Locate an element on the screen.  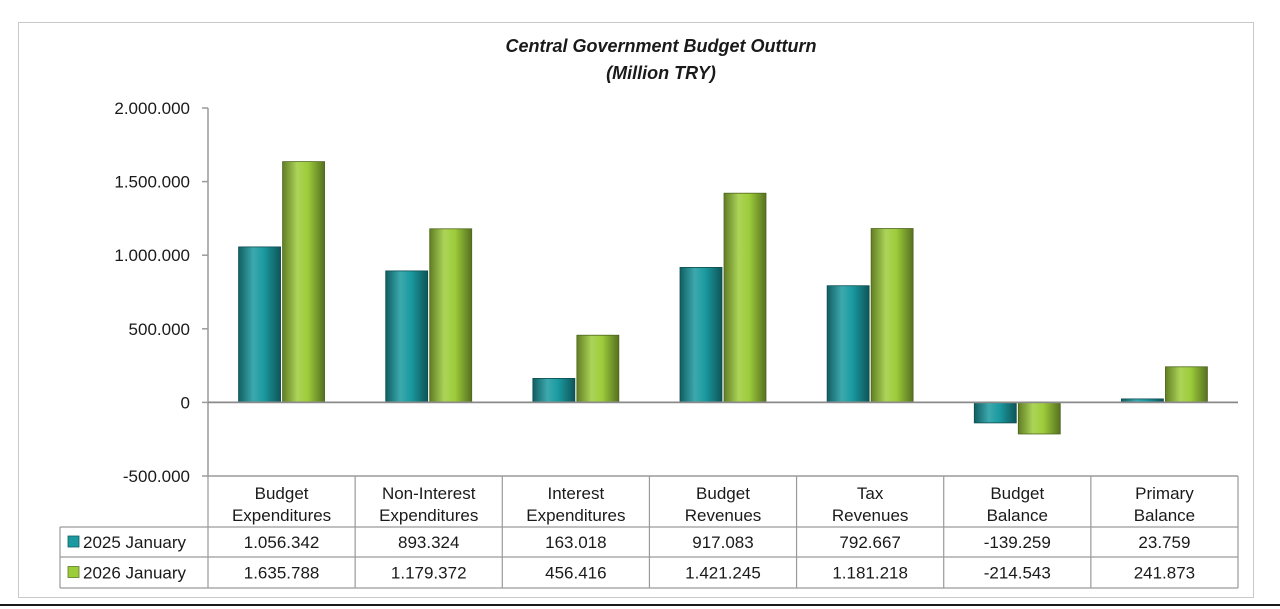
y-tick-label: 0 is located at coordinates (185, 402).